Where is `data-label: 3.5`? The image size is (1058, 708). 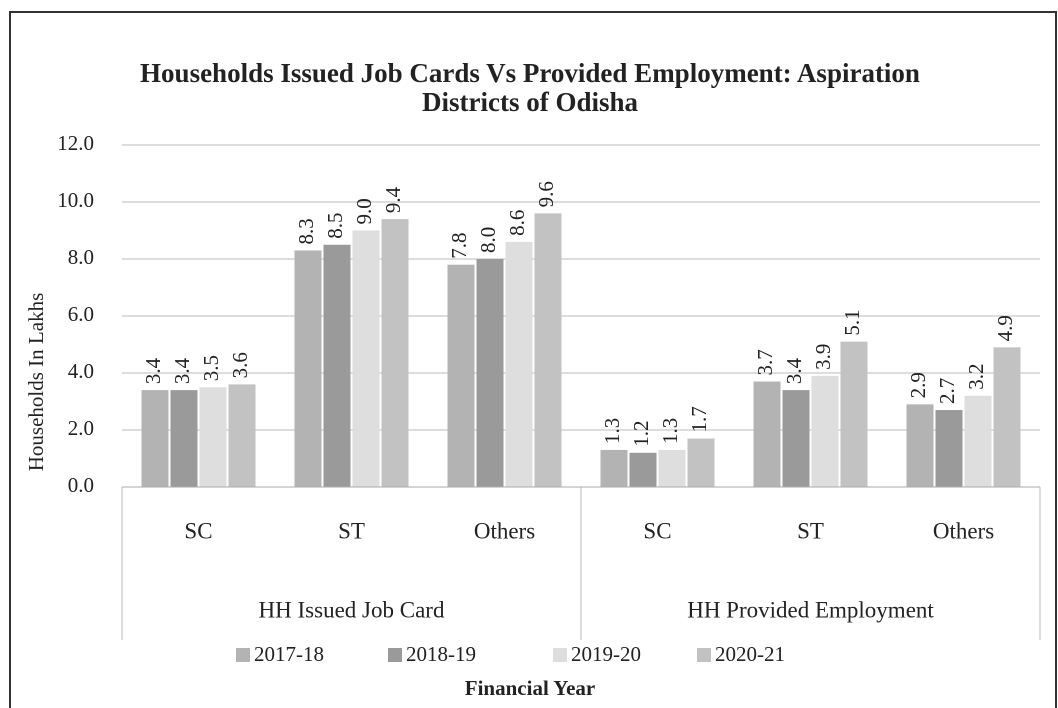
data-label: 3.5 is located at coordinates (211, 368).